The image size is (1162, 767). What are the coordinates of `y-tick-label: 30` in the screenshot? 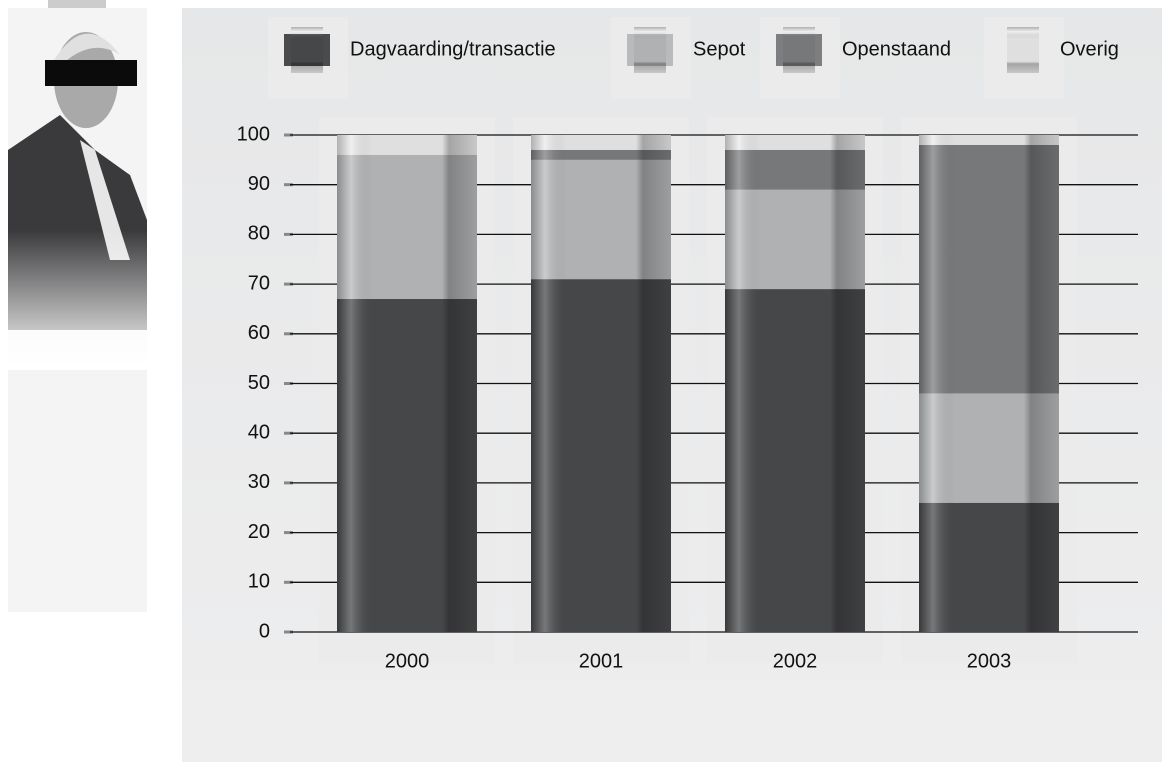 It's located at (259, 482).